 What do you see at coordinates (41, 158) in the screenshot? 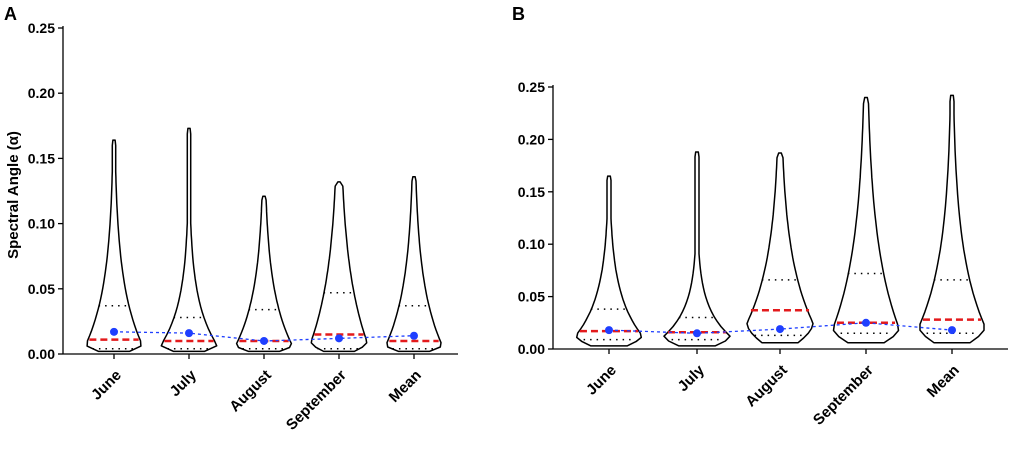
I see `panel-a-y-tick-label: 0.15` at bounding box center [41, 158].